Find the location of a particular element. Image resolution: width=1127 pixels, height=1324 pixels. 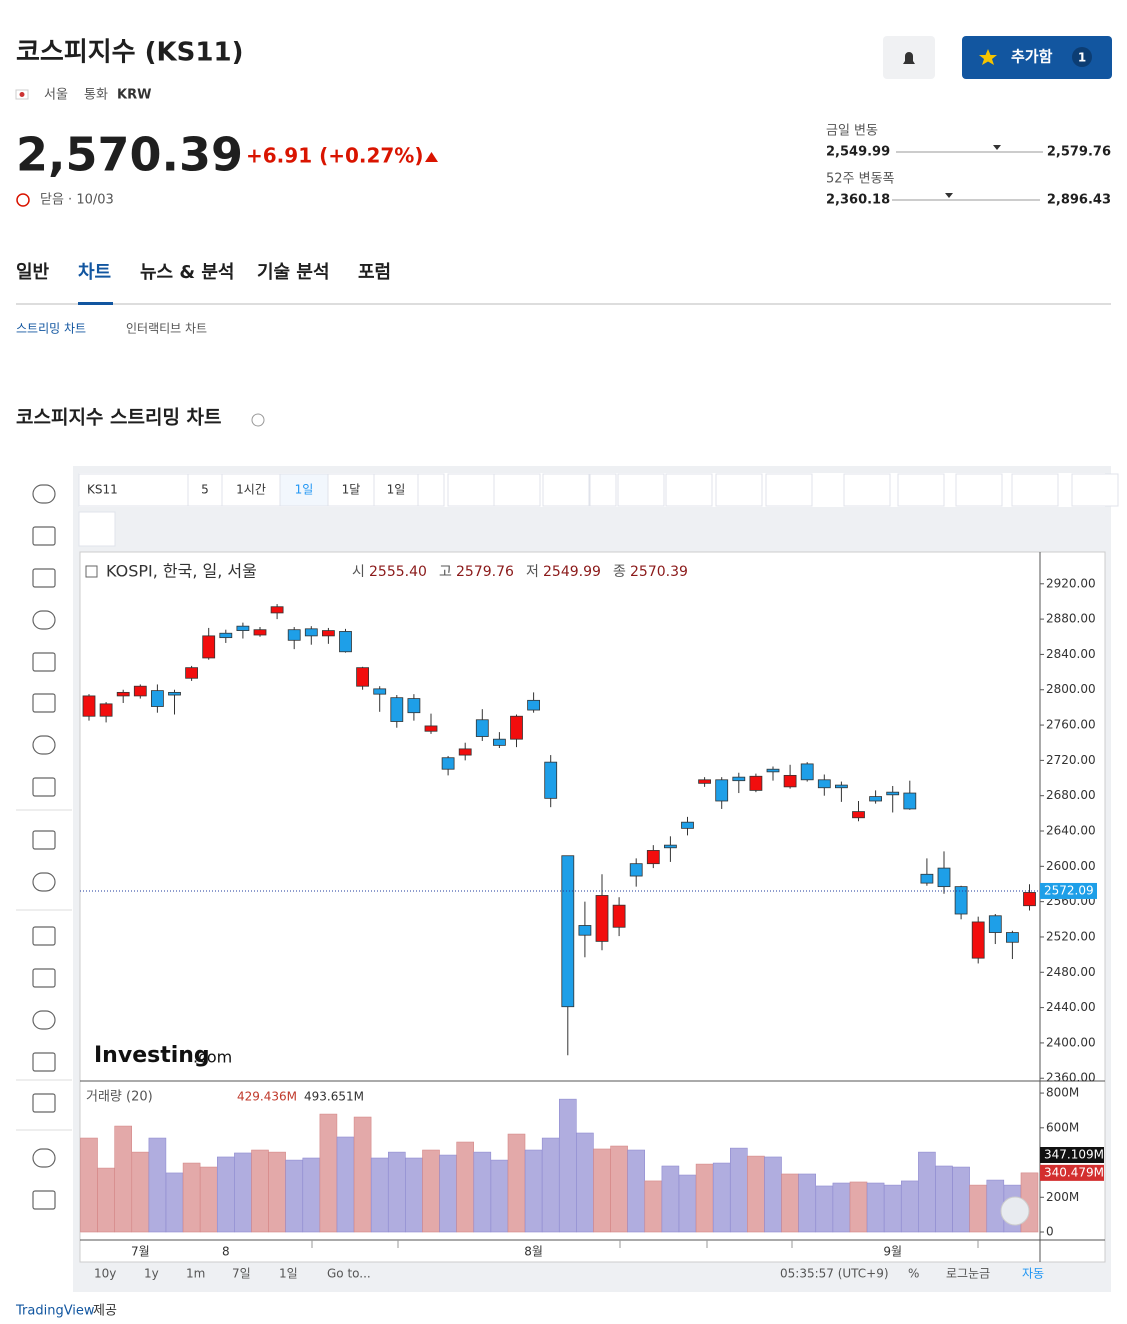

volume-value: 429.436M is located at coordinates (267, 1097).